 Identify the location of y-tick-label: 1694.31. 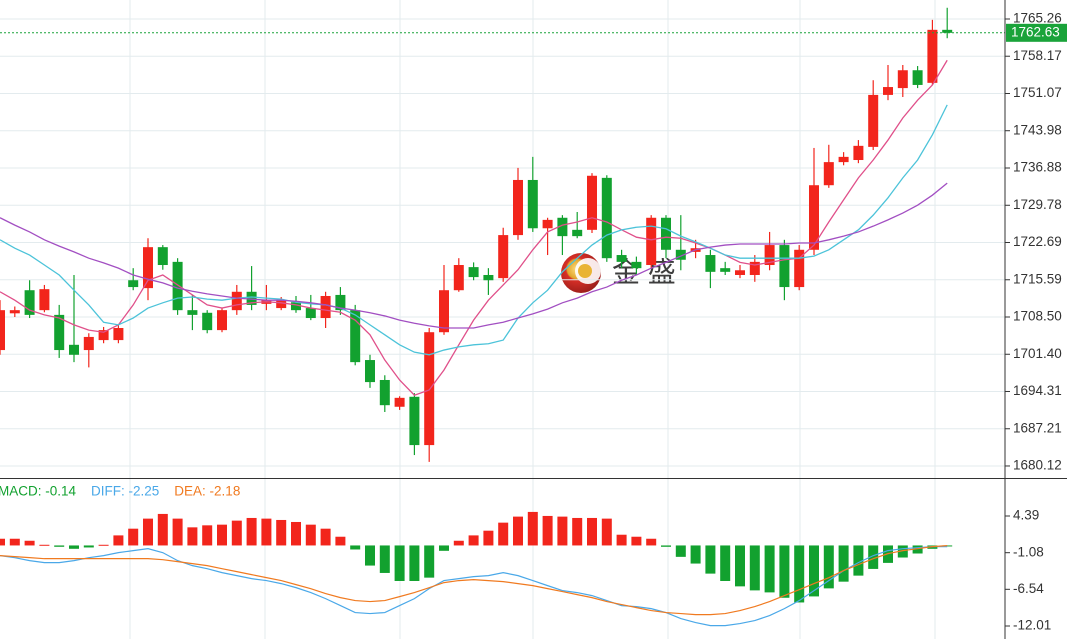
(1037, 390).